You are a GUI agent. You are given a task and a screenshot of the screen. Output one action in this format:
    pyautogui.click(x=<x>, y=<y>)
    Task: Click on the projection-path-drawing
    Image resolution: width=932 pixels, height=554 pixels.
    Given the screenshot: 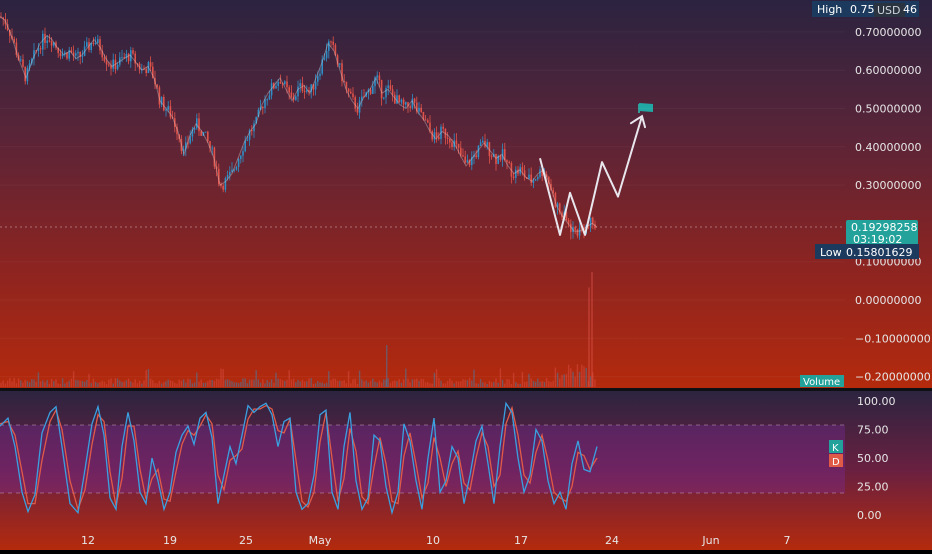 What is the action you would take?
    pyautogui.click(x=591, y=175)
    